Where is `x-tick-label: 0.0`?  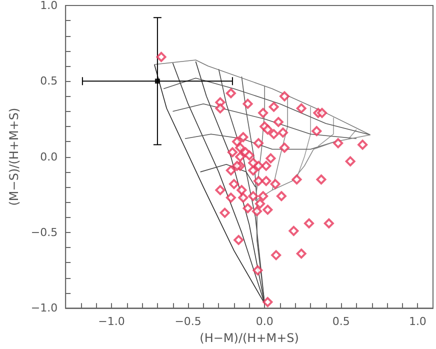 x-tick-label: 0.0 is located at coordinates (265, 321).